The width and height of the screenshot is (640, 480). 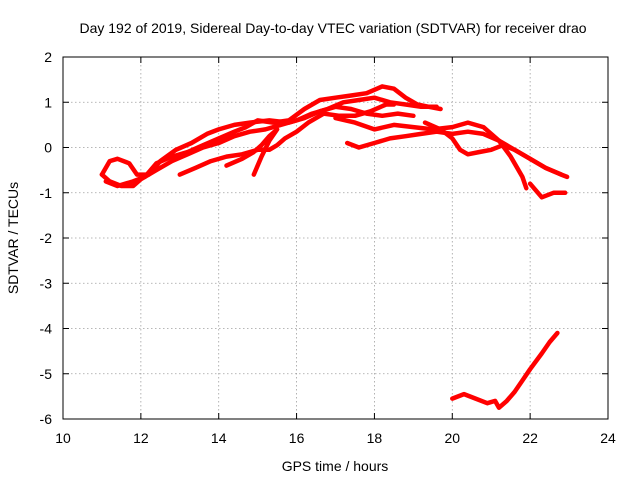 What do you see at coordinates (13, 238) in the screenshot?
I see `y-axis-label: SDTVAR / TECUs` at bounding box center [13, 238].